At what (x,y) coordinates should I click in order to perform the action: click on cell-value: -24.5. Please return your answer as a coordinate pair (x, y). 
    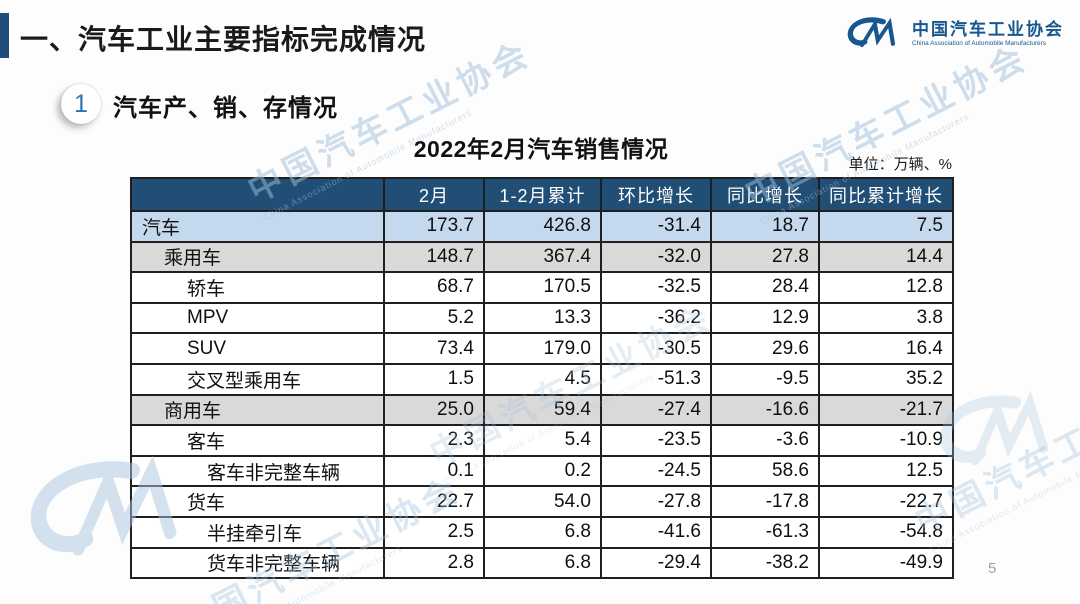
    Looking at the image, I should click on (656, 471).